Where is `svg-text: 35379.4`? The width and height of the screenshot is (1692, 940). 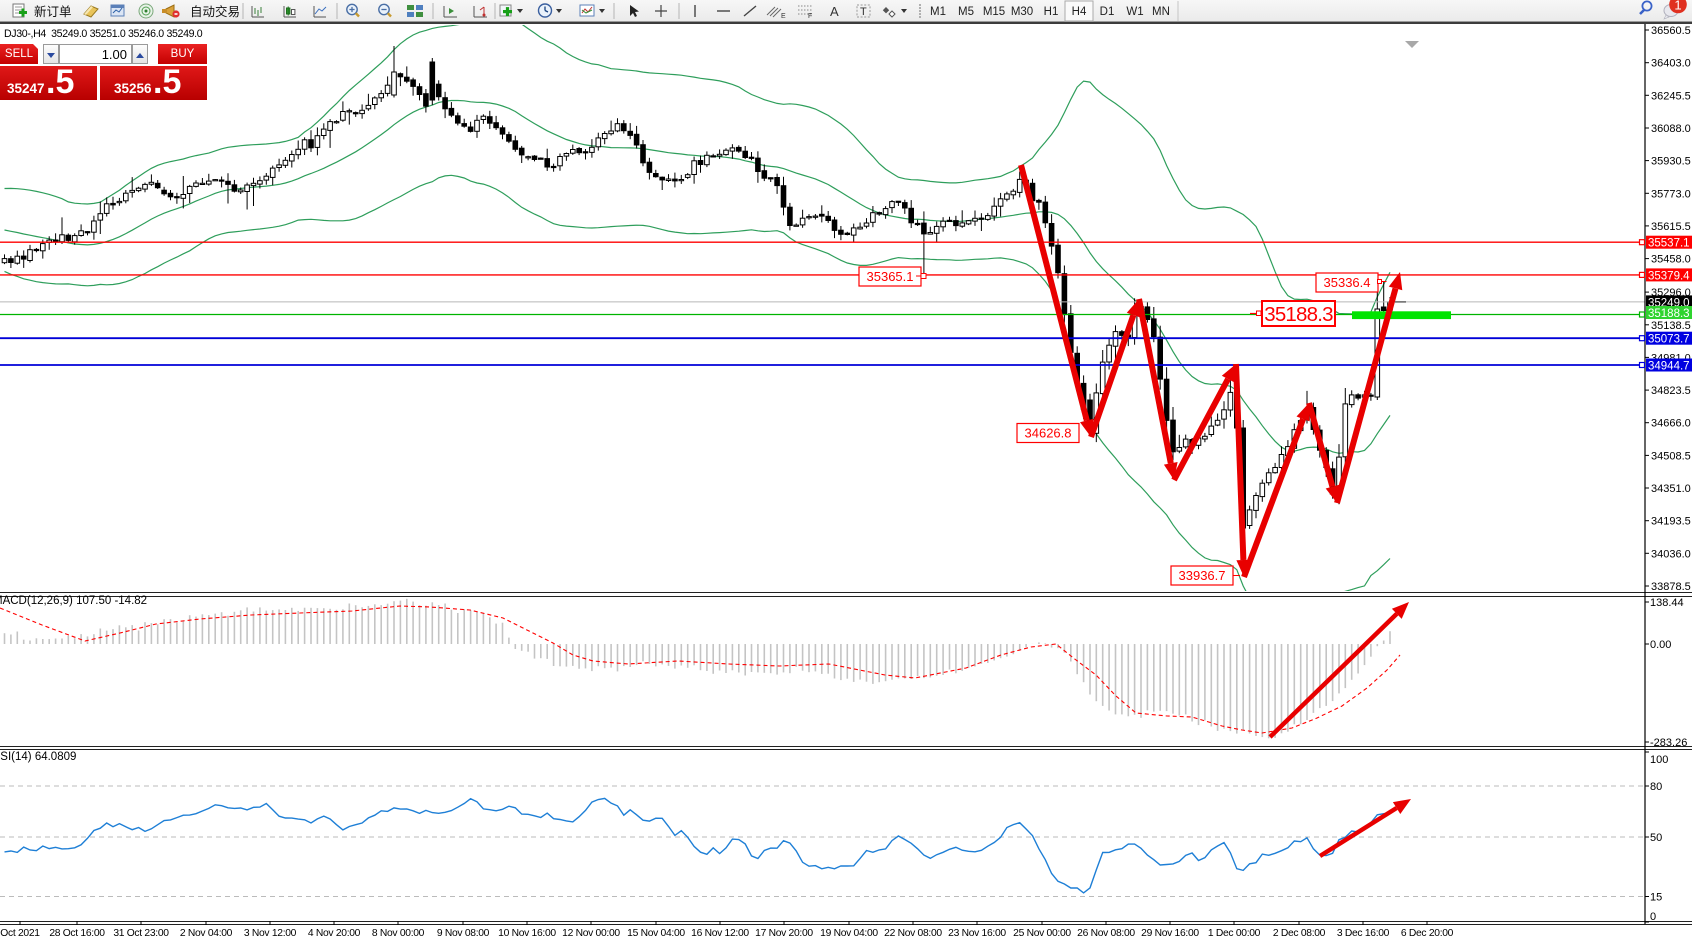 svg-text: 35379.4 is located at coordinates (1669, 276).